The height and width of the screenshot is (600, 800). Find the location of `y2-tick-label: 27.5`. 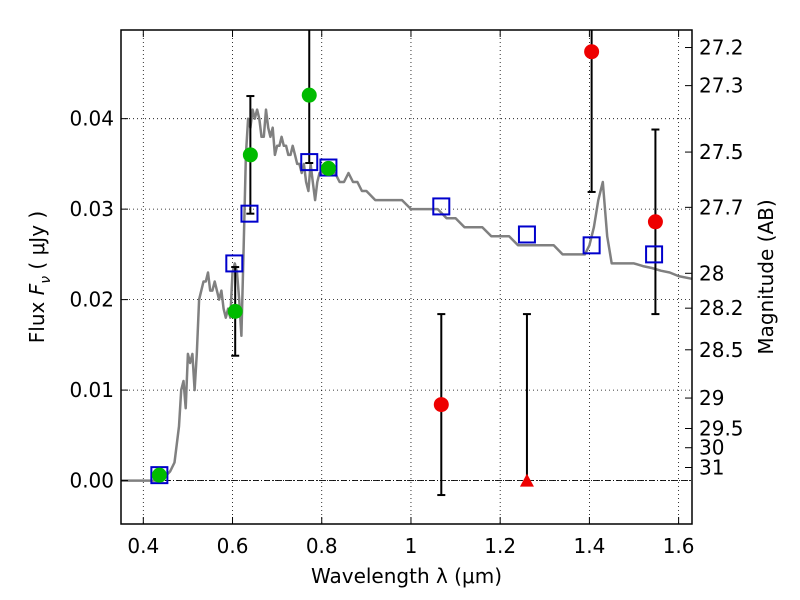

y2-tick-label: 27.5 is located at coordinates (721, 152).